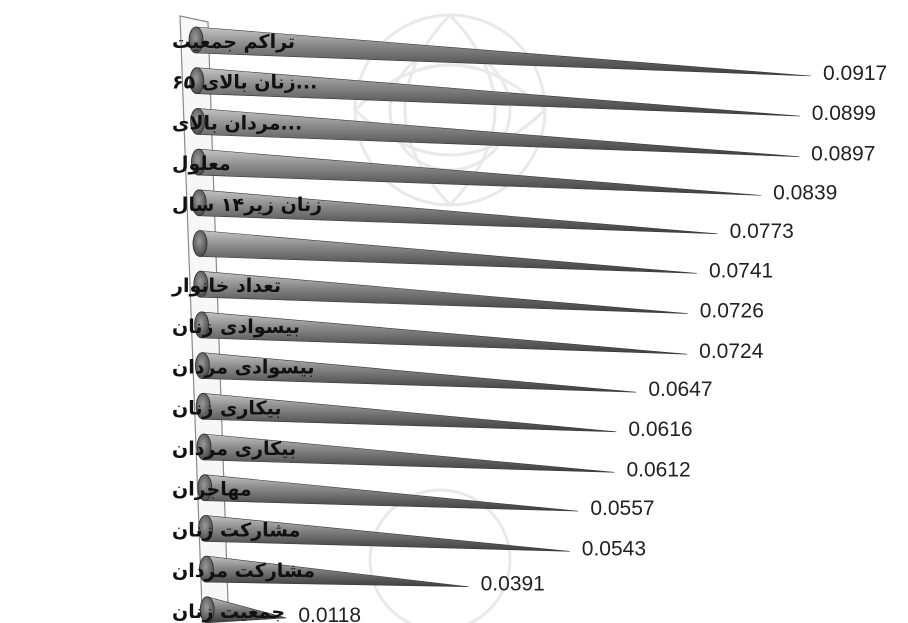 The image size is (908, 623). What do you see at coordinates (244, 83) in the screenshot?
I see `category-label: ...زنان بالای ۶۵` at bounding box center [244, 83].